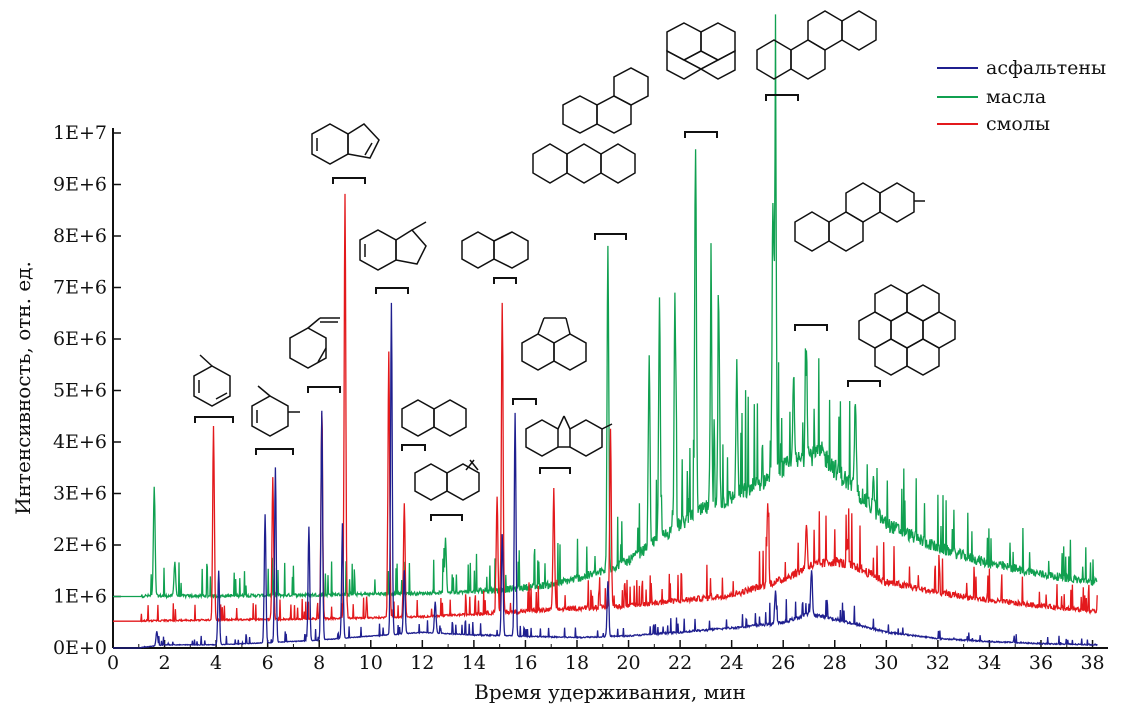  Describe the element at coordinates (1092, 663) in the screenshot. I see `x-tick-label: 38` at that location.